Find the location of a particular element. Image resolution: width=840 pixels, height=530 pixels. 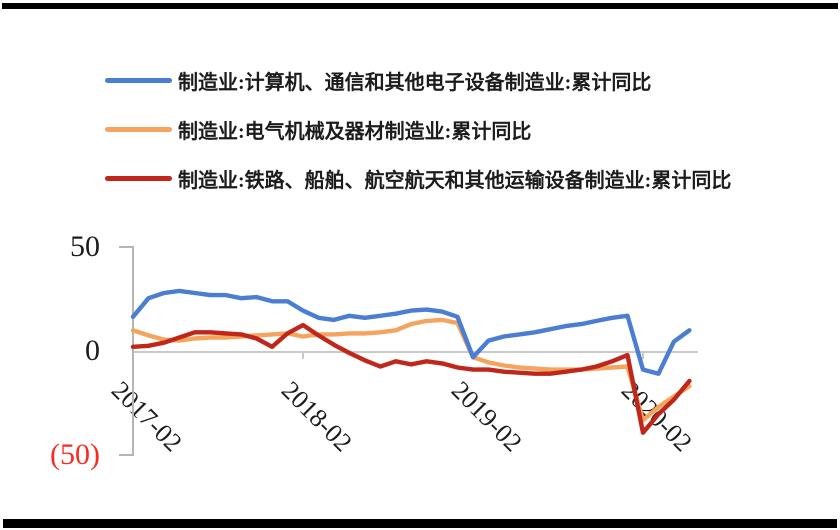

y-axis-tick-label-neg50: (50) is located at coordinates (75, 454).